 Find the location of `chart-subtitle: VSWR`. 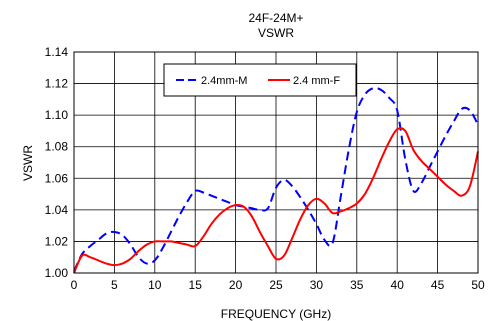

chart-subtitle: VSWR is located at coordinates (276, 33).